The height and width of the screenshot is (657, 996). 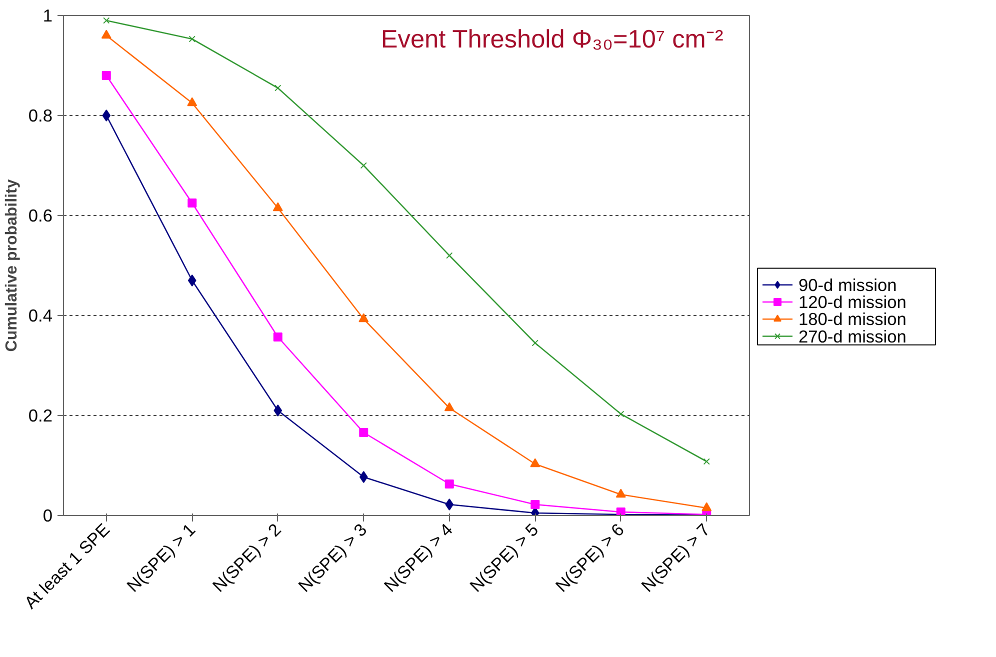 What do you see at coordinates (40, 316) in the screenshot?
I see `y-tick-label: 0.4` at bounding box center [40, 316].